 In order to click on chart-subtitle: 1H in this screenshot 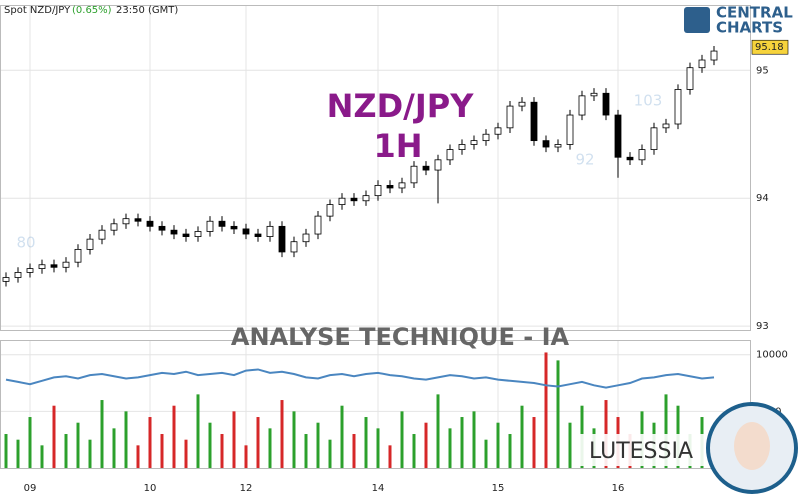, I will do `click(397, 146)`.